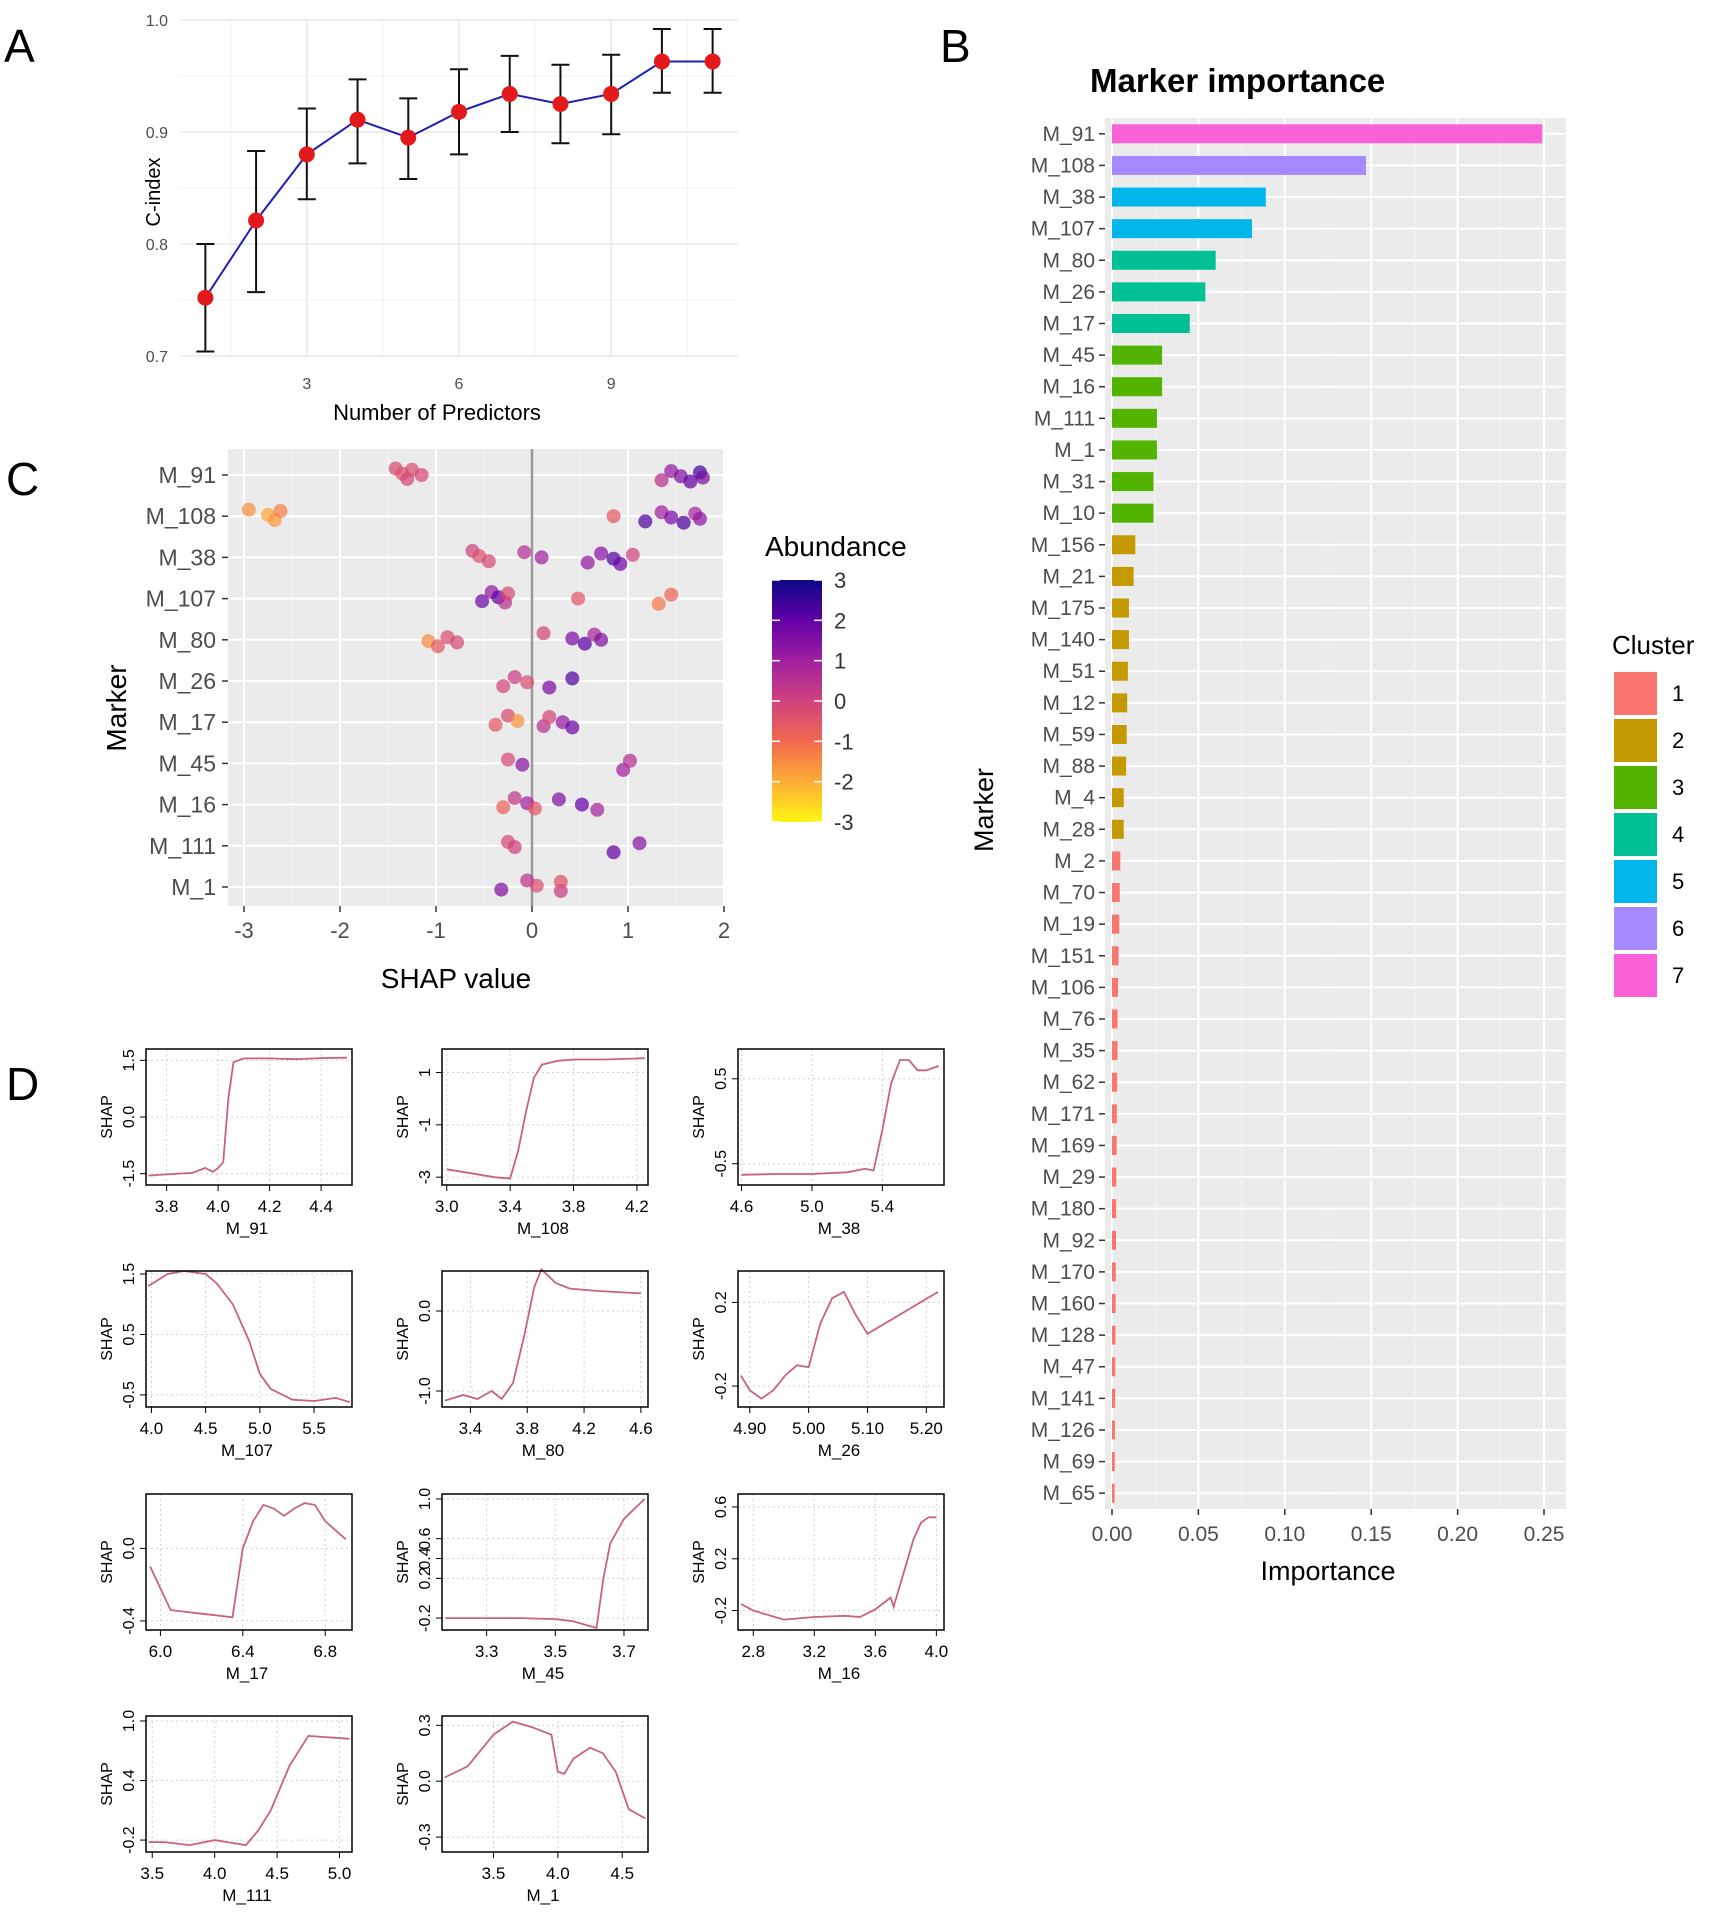  Describe the element at coordinates (1063, 545) in the screenshot. I see `y-tick-label: M_156` at that location.